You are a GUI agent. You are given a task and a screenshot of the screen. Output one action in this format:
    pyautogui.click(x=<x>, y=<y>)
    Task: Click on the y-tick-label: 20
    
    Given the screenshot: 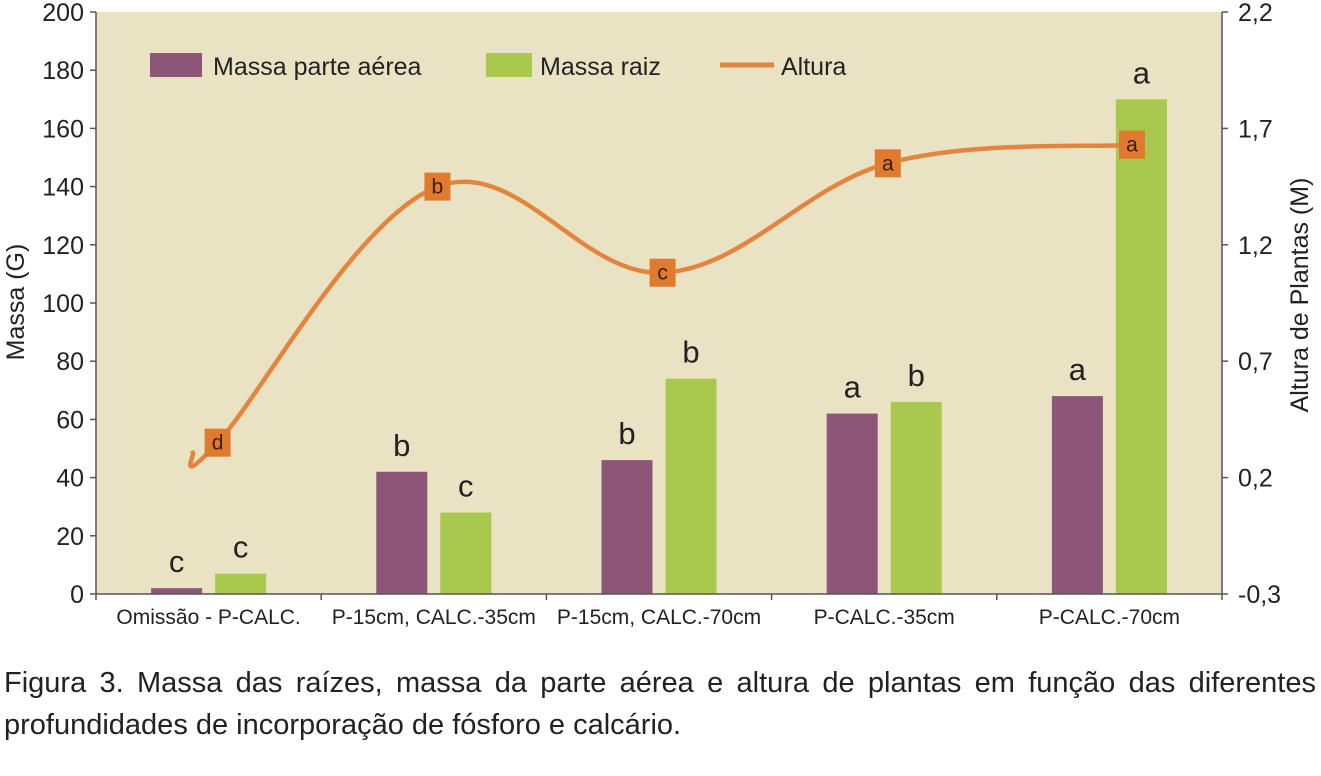 What is the action you would take?
    pyautogui.click(x=70, y=537)
    